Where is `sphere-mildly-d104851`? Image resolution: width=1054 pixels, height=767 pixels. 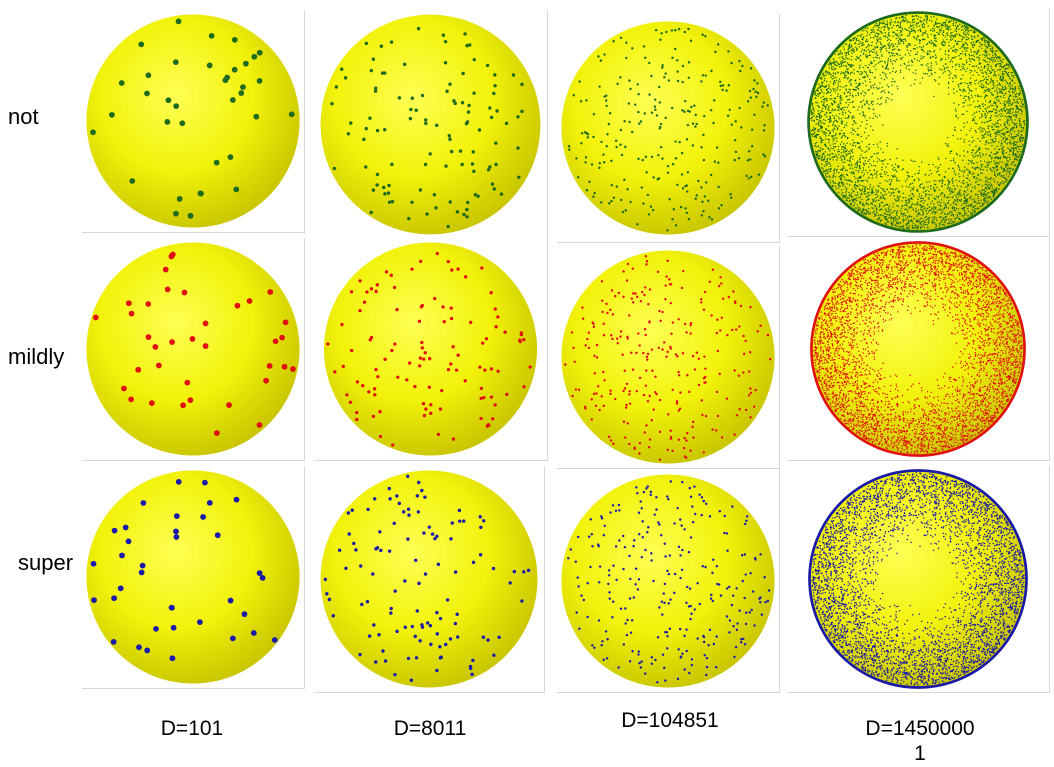 sphere-mildly-d104851 is located at coordinates (668, 357).